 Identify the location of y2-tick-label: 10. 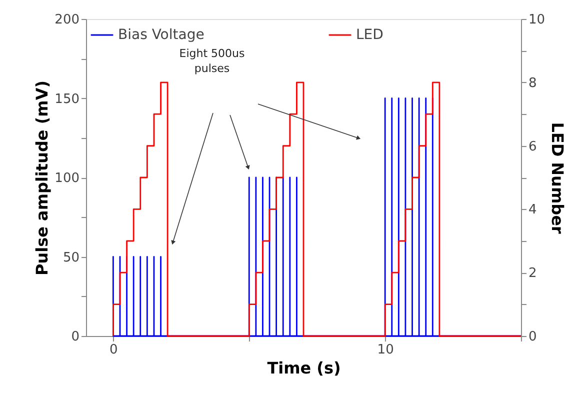
(537, 20).